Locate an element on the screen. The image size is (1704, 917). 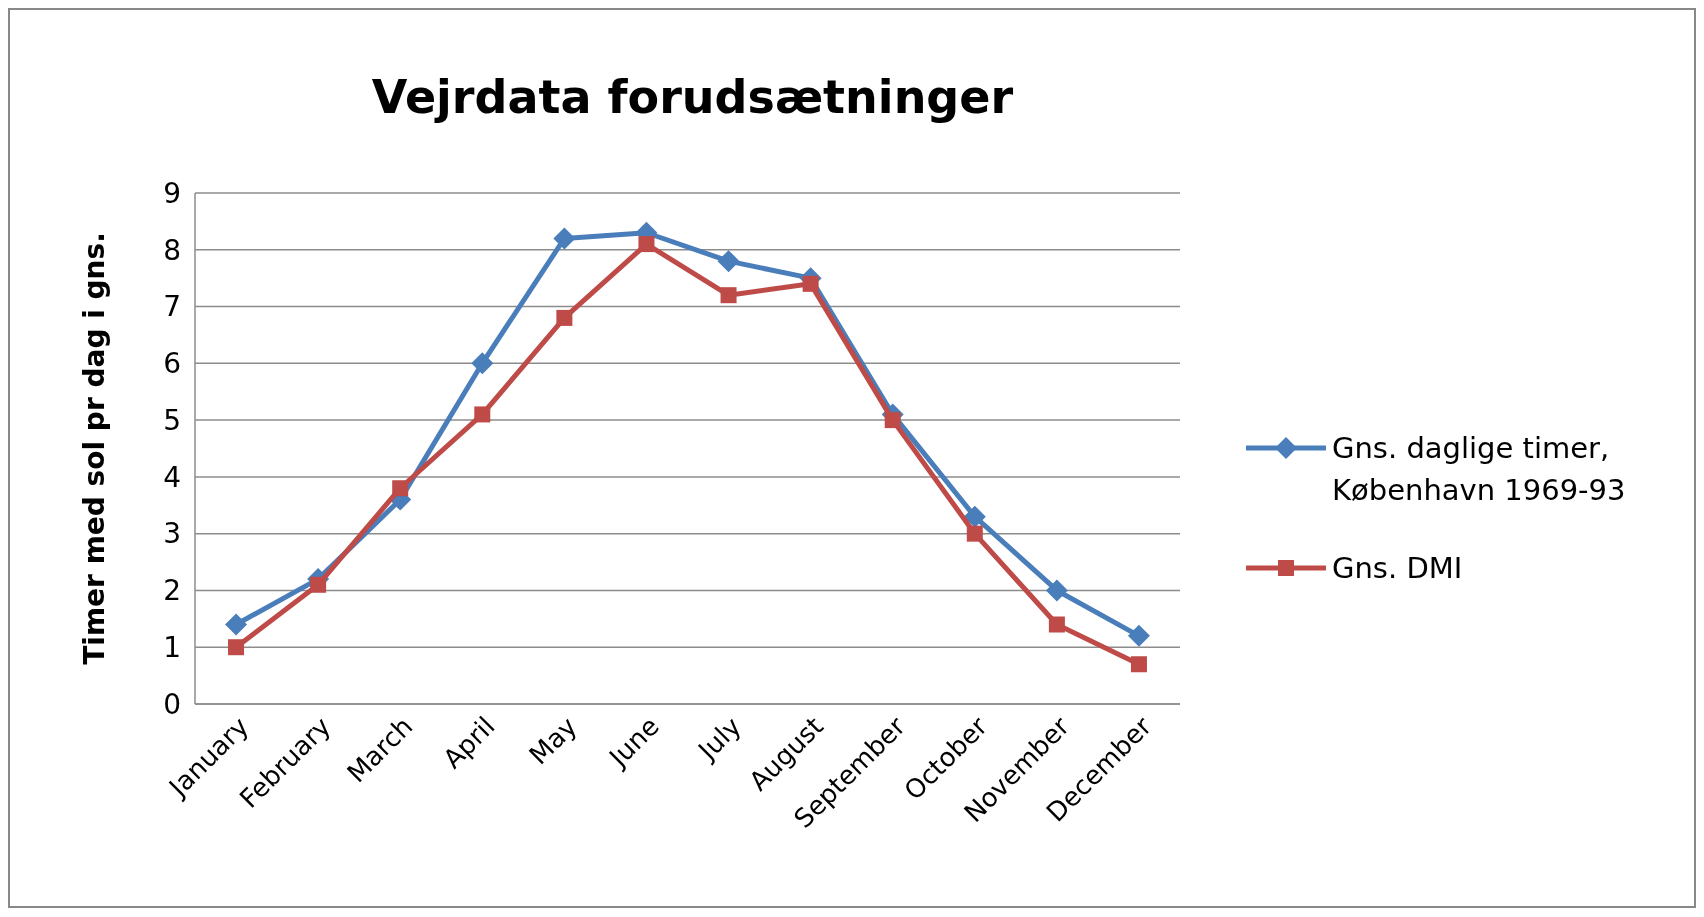
legend-label: Gns. DMI is located at coordinates (1397, 568).